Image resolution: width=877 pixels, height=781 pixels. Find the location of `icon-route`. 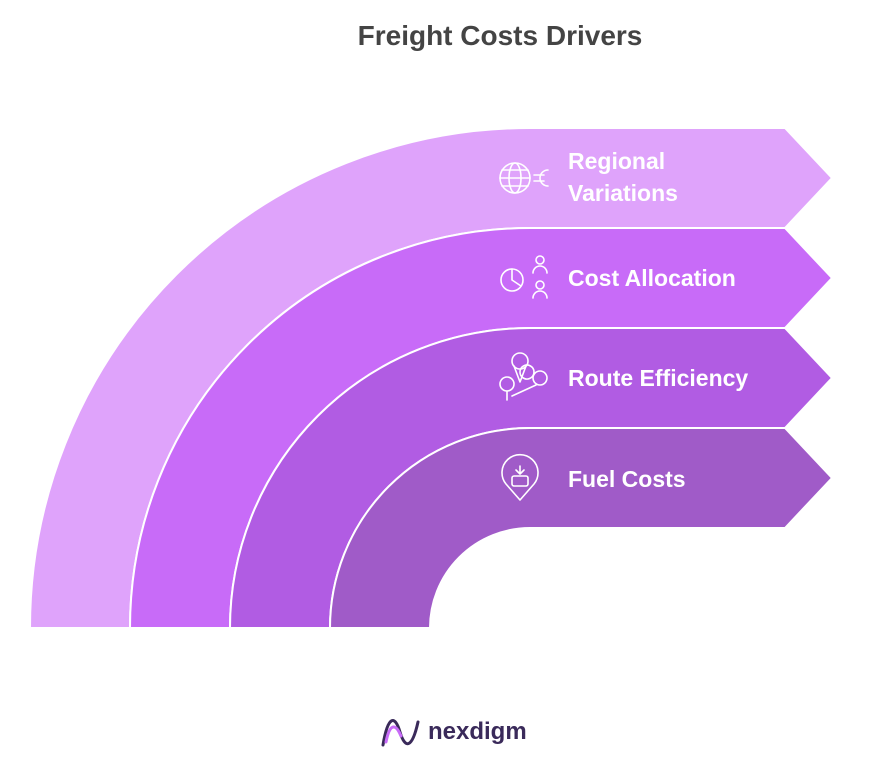

icon-route is located at coordinates (523, 376).